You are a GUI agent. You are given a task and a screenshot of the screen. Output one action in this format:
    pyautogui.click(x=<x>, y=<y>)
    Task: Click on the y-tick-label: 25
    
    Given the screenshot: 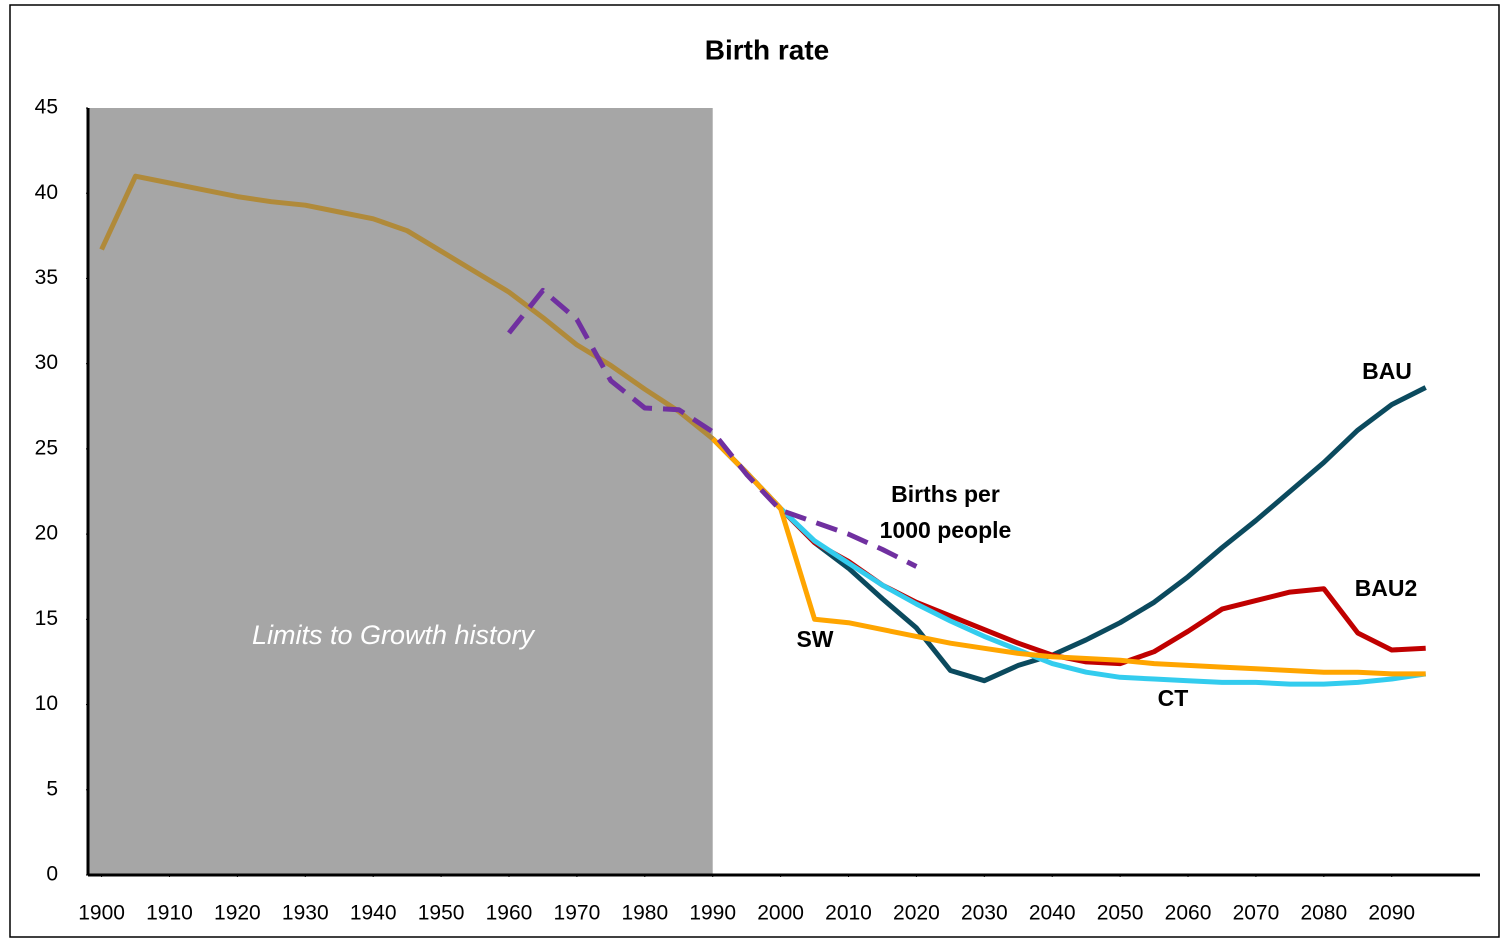 What is the action you would take?
    pyautogui.click(x=46, y=447)
    